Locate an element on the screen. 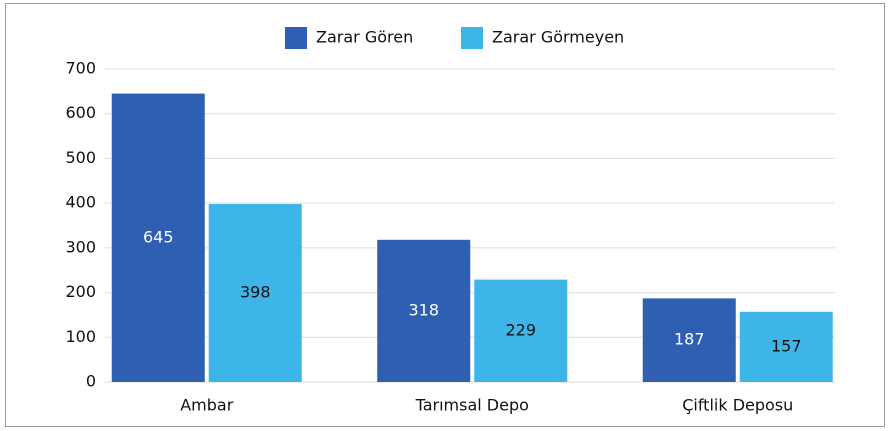  x-tick-label: Ambar is located at coordinates (206, 405).